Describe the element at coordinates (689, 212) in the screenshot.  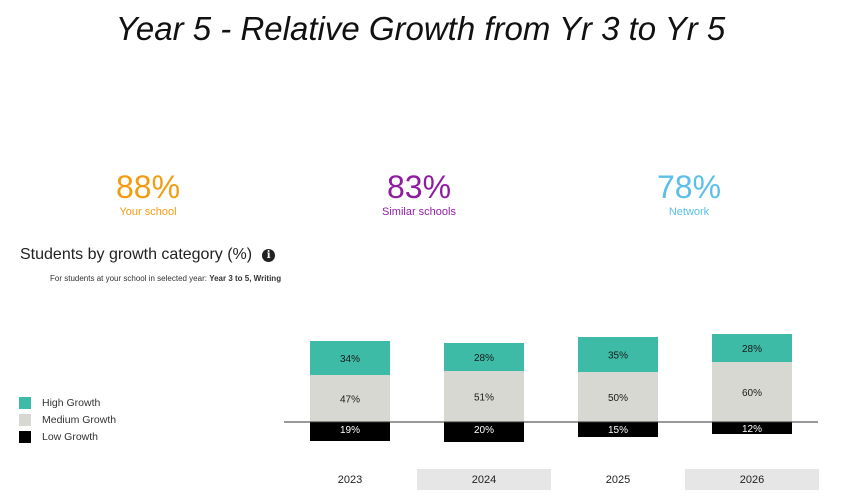
I see `kpi-label: Network` at that location.